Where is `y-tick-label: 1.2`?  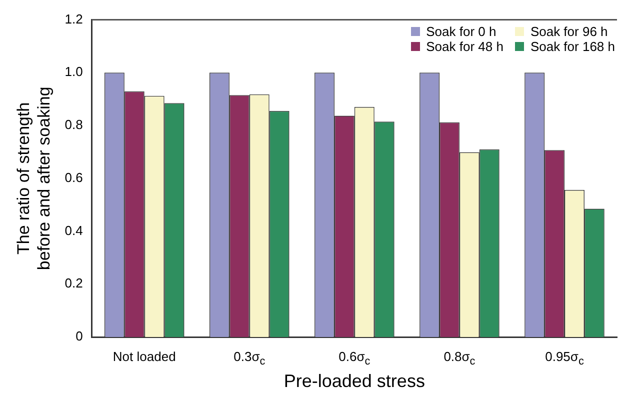
y-tick-label: 1.2 is located at coordinates (73, 18).